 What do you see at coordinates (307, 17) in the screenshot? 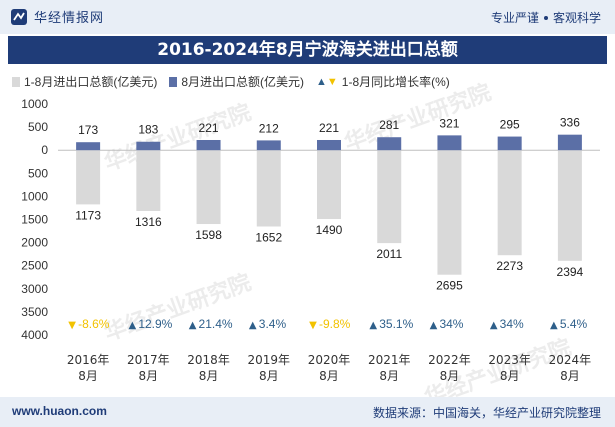
I see `header-bar: 华经情报网 专业严谨 客观科学` at bounding box center [307, 17].